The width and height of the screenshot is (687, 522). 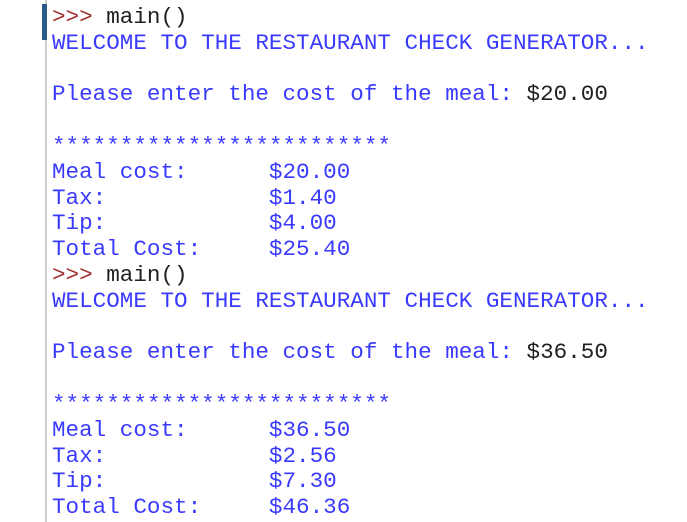 I want to click on row-tip: Tip: $4.00, so click(x=350, y=223).